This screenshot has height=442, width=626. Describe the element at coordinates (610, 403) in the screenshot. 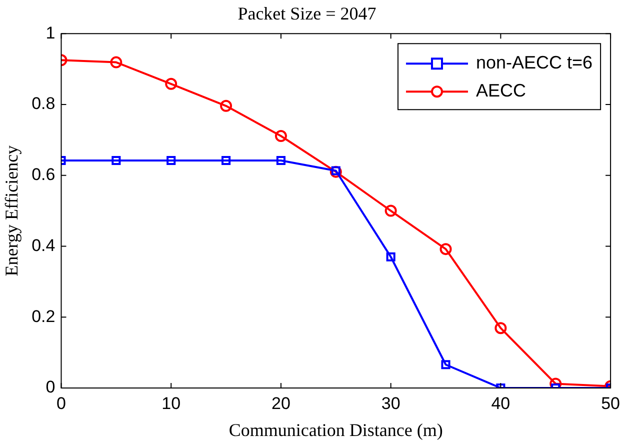

I see `x-tick-label: 50` at that location.